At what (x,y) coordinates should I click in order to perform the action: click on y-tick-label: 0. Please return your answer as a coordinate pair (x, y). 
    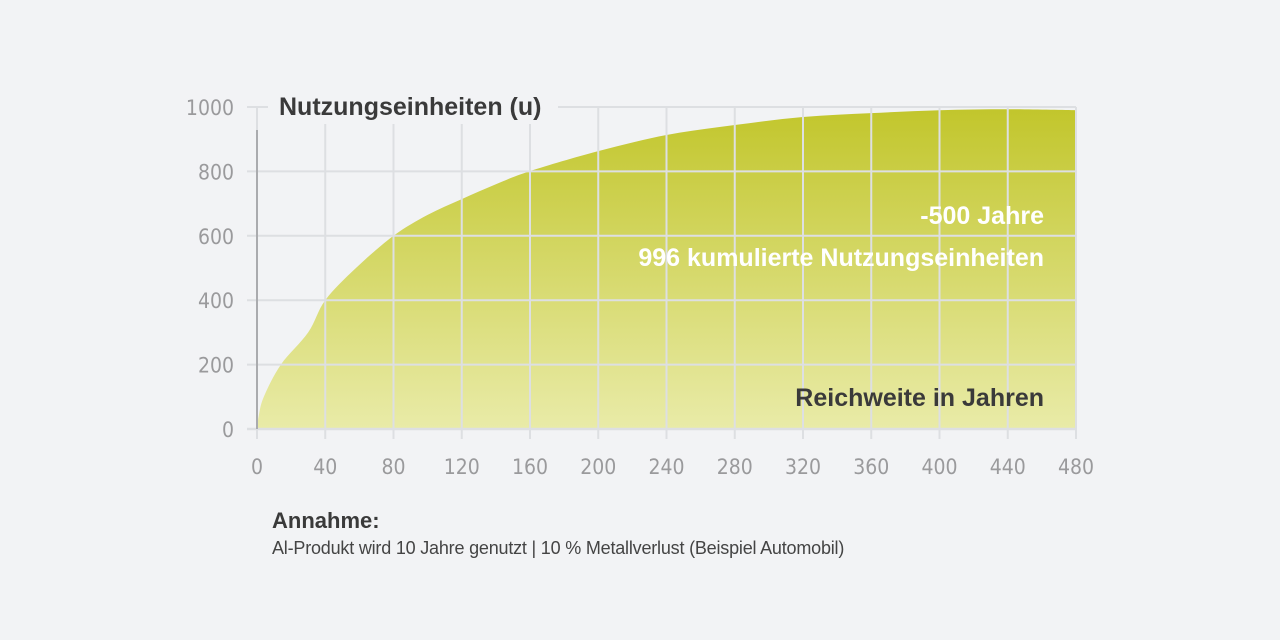
    Looking at the image, I should click on (228, 430).